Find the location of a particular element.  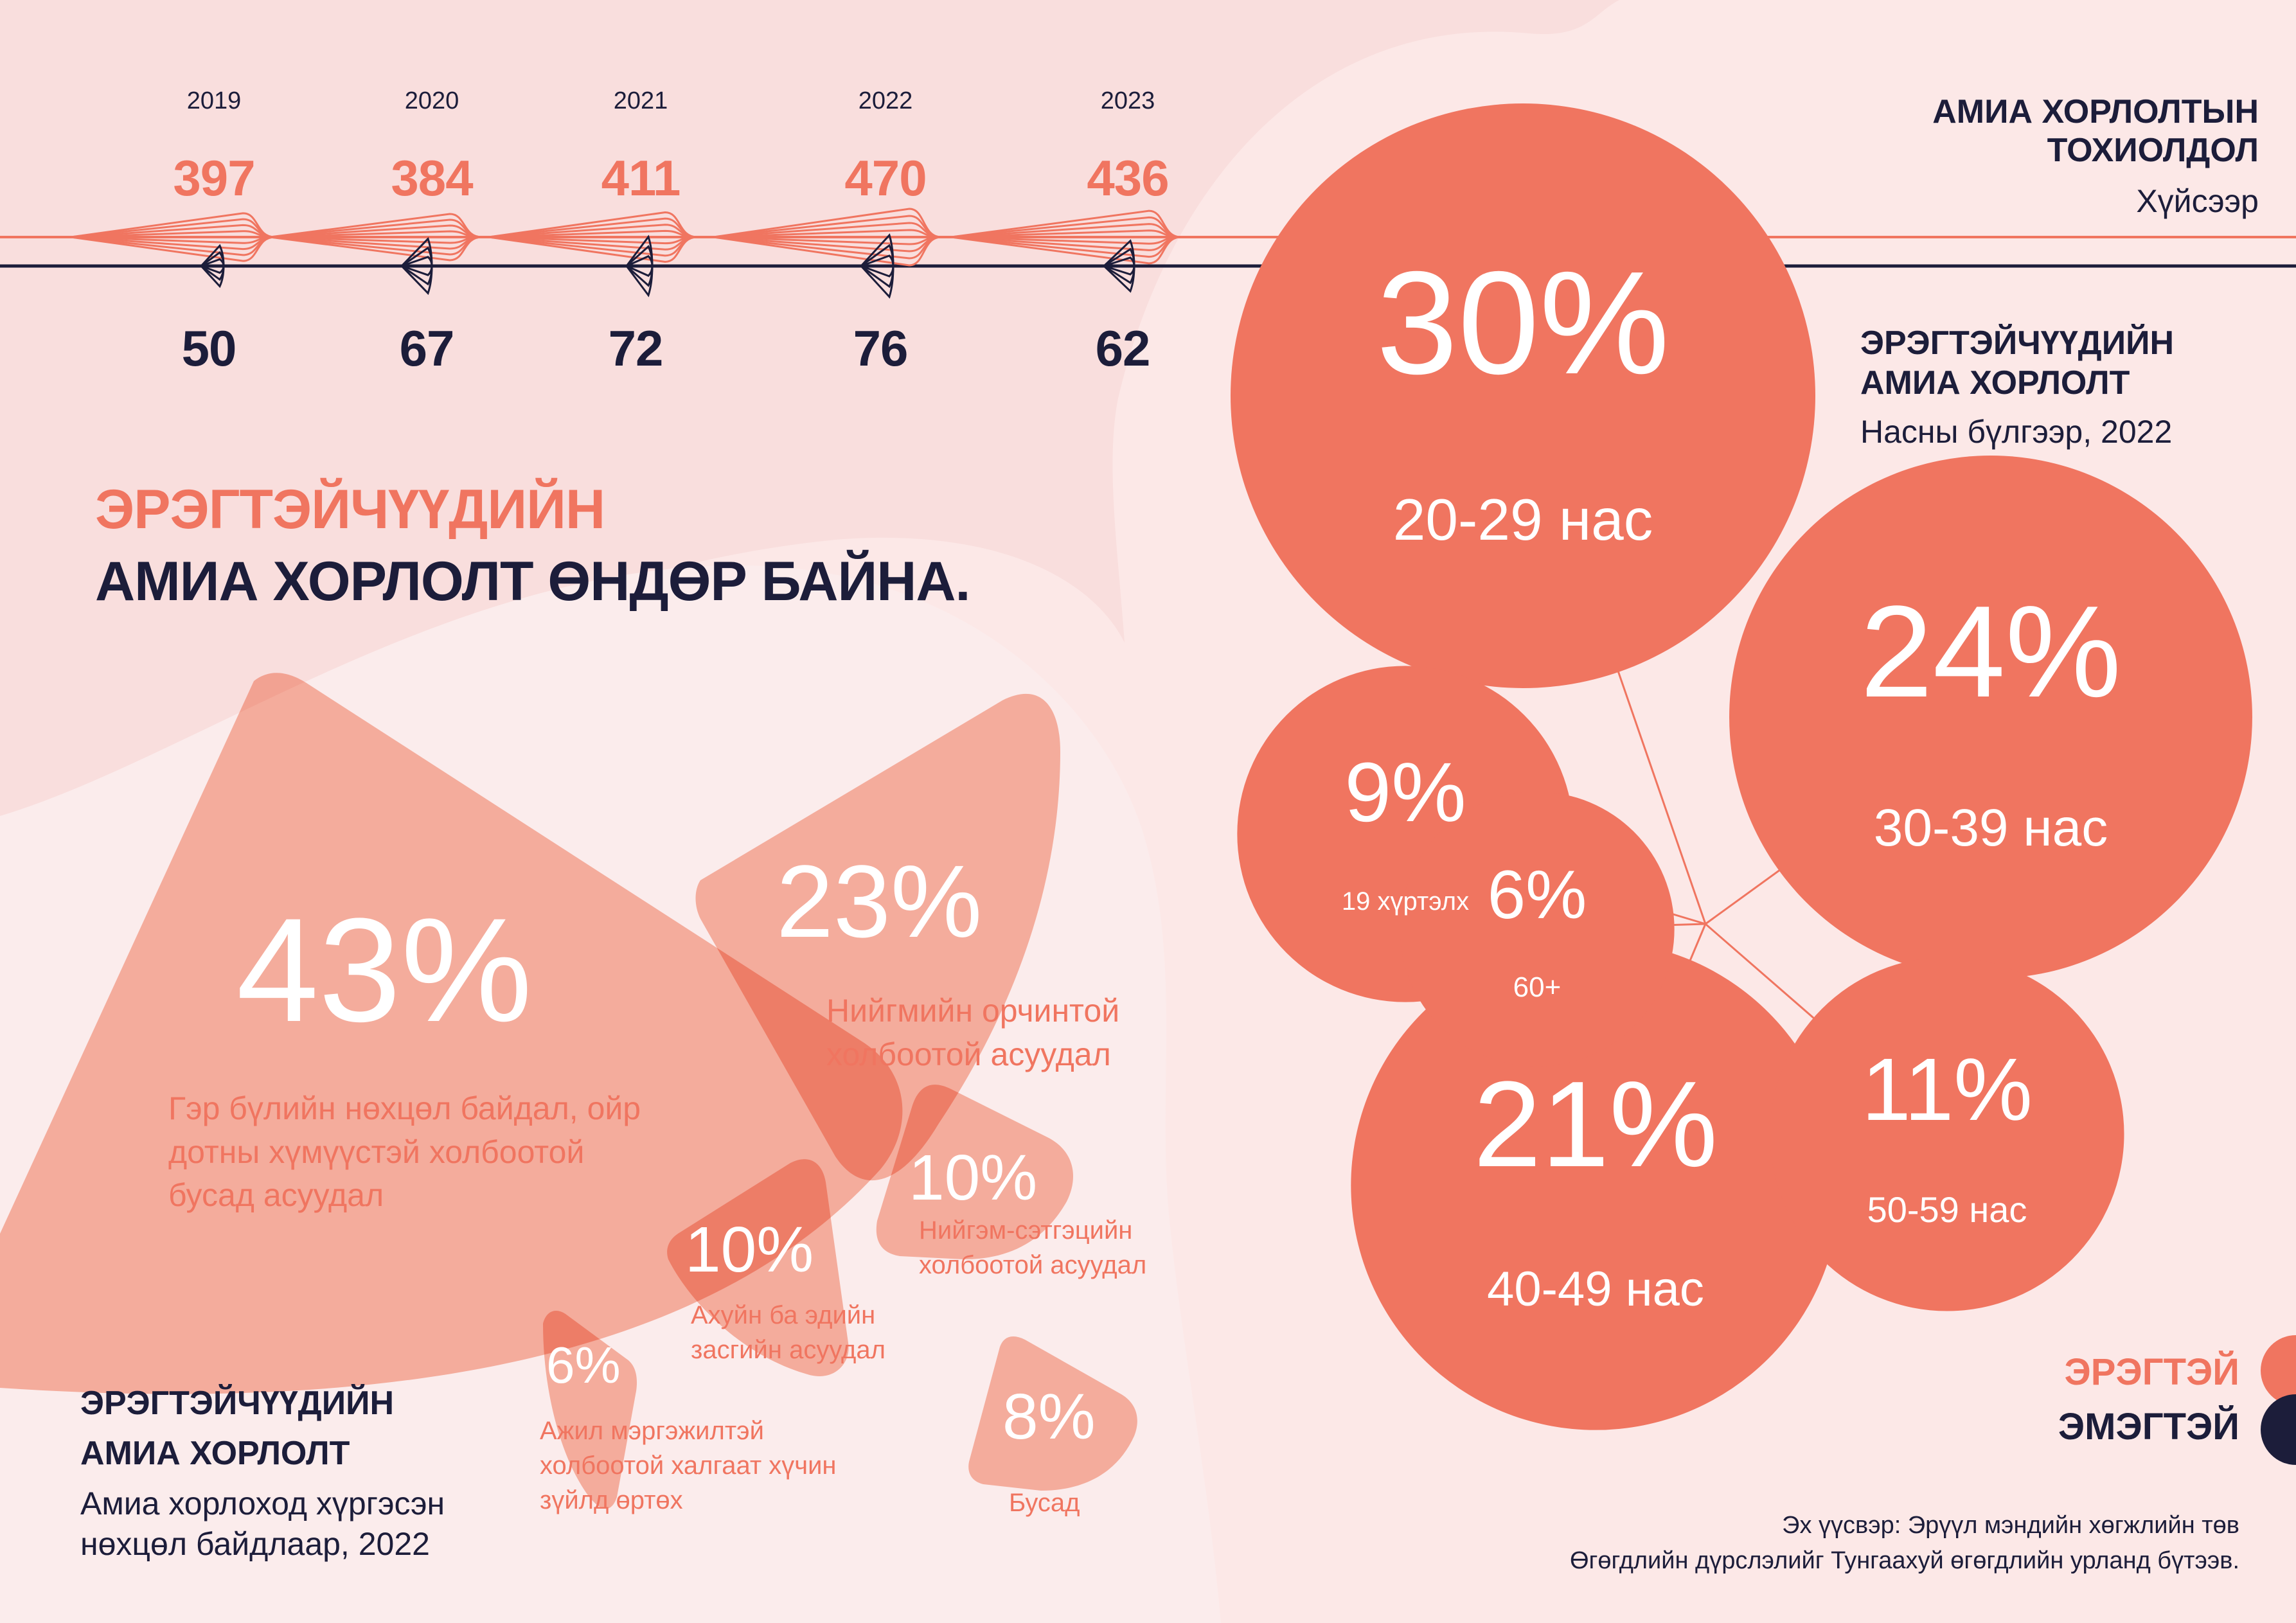

timeline-year: 2021 is located at coordinates (641, 100).